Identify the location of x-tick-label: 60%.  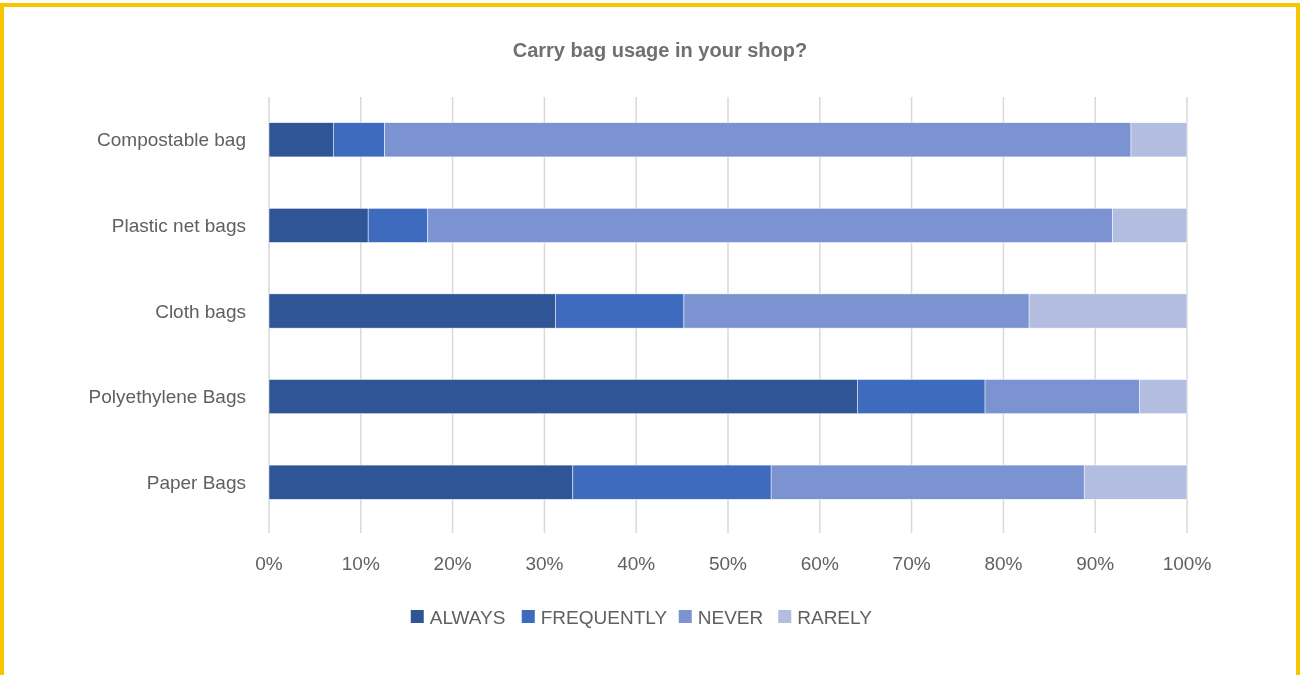
(819, 563).